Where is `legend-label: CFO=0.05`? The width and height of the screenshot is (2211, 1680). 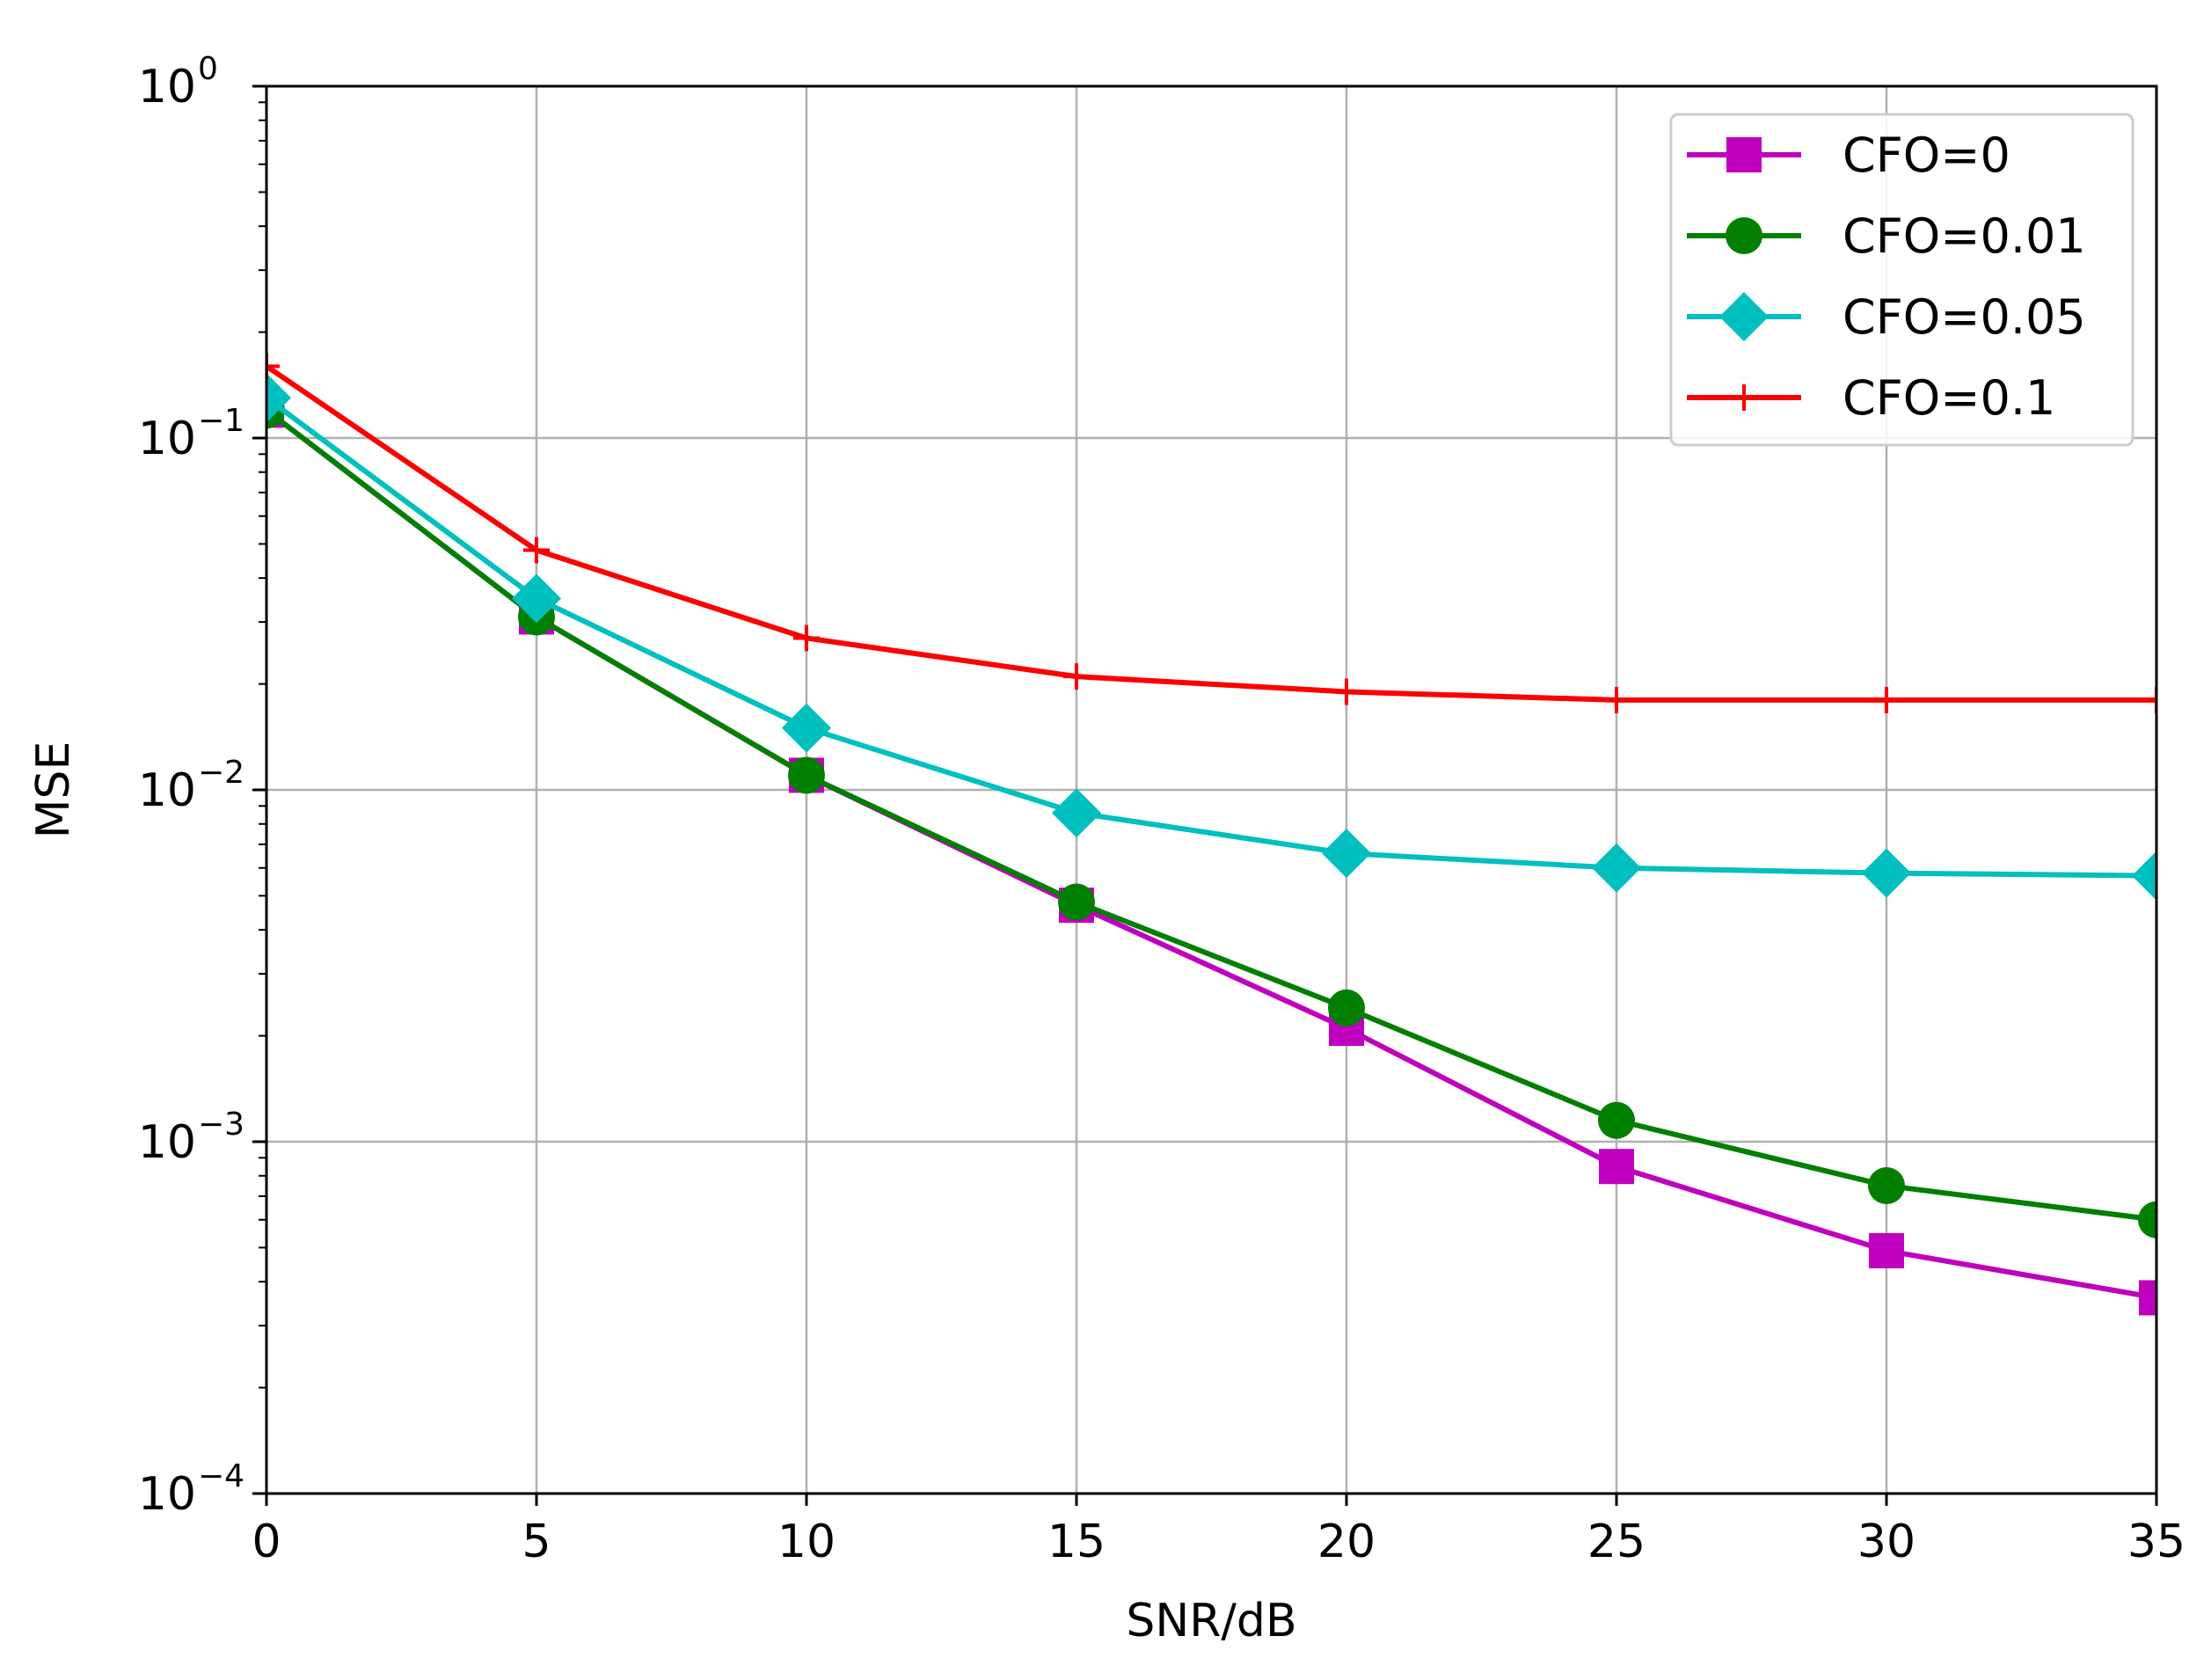 legend-label: CFO=0.05 is located at coordinates (1964, 317).